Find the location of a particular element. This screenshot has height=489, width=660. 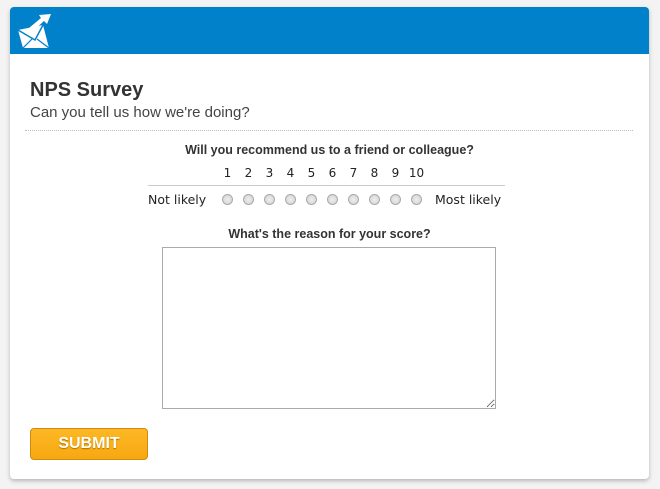

scale-number: 5 is located at coordinates (311, 173).